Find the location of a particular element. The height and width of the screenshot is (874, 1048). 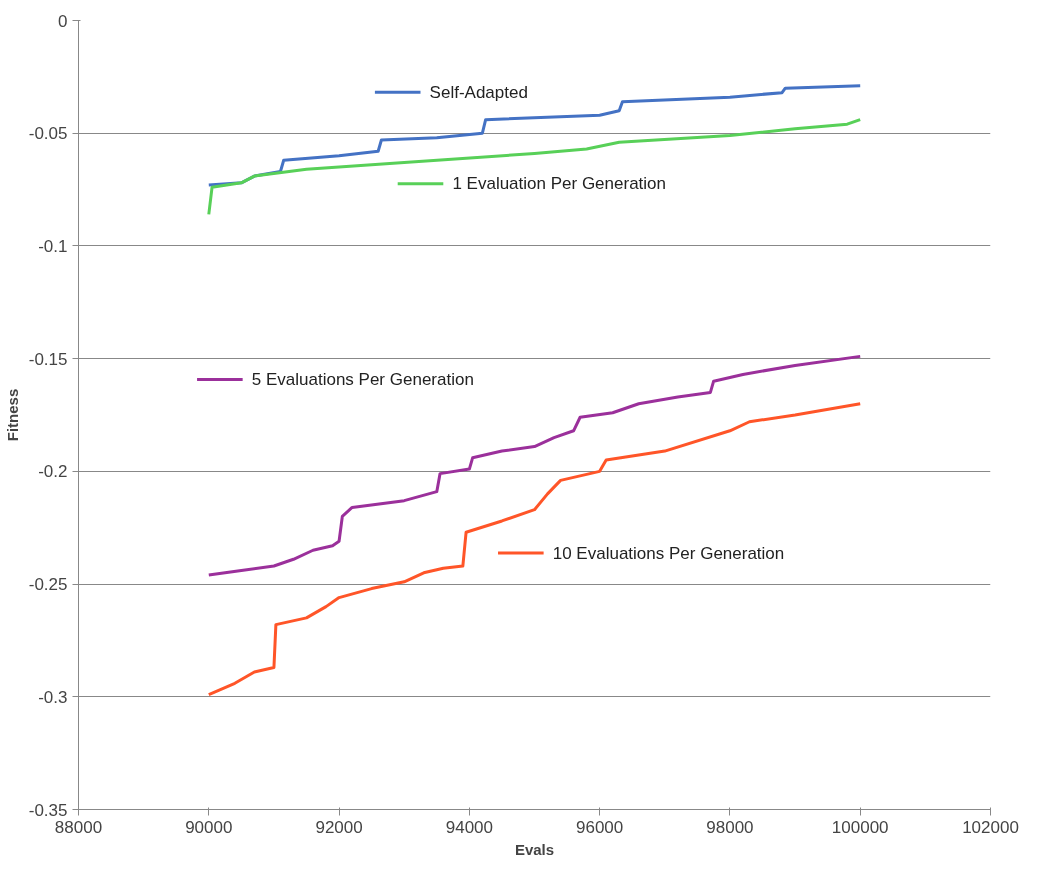

x-tick-label: 88000 is located at coordinates (78, 827).